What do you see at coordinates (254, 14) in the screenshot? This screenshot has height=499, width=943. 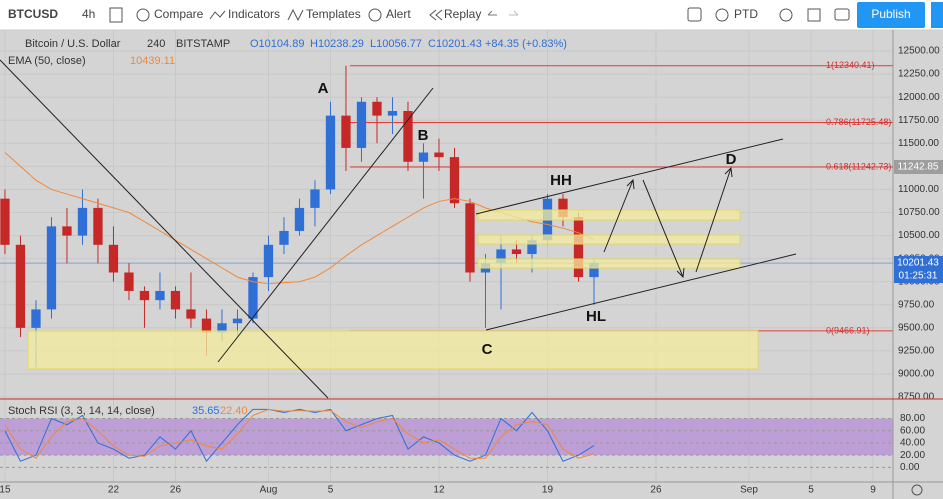 I see `indicators: Indicators` at bounding box center [254, 14].